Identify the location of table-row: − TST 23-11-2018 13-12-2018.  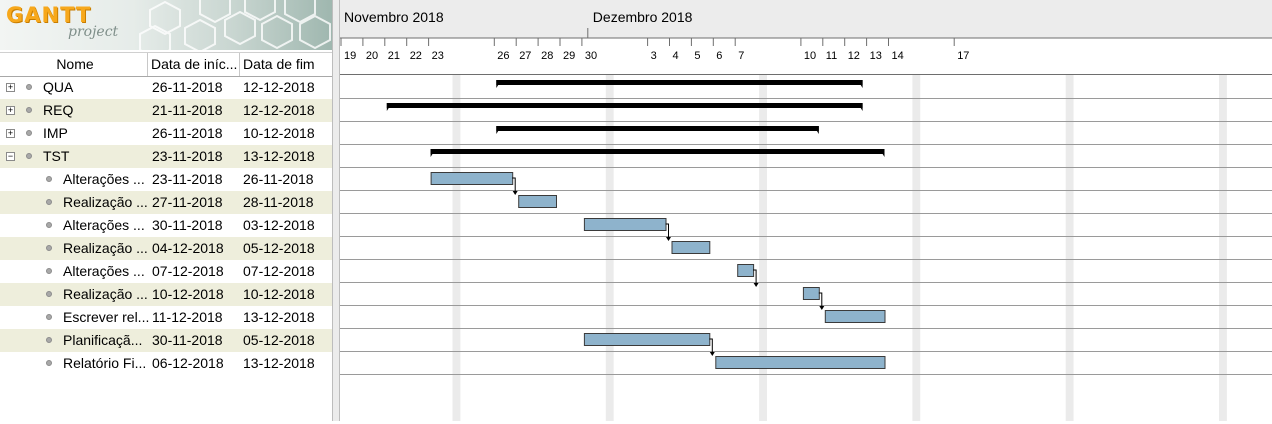
(166, 156).